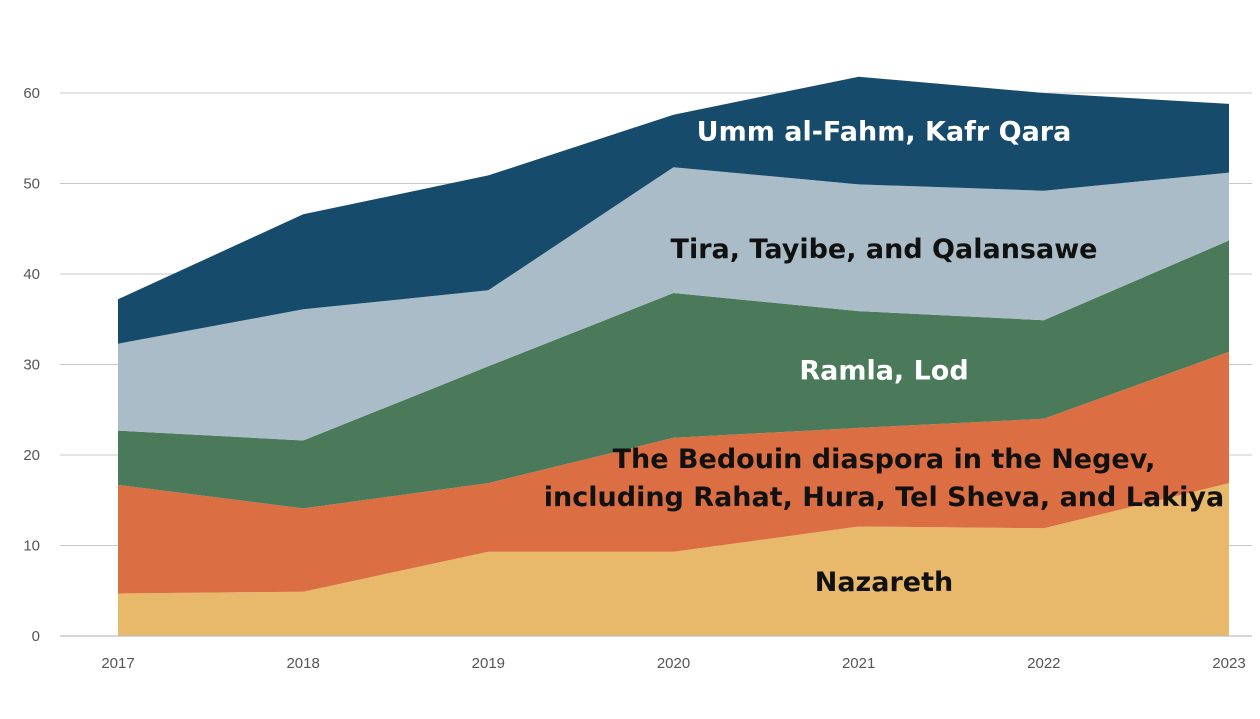 The height and width of the screenshot is (719, 1260). Describe the element at coordinates (31, 274) in the screenshot. I see `y-tick-label: 40` at that location.